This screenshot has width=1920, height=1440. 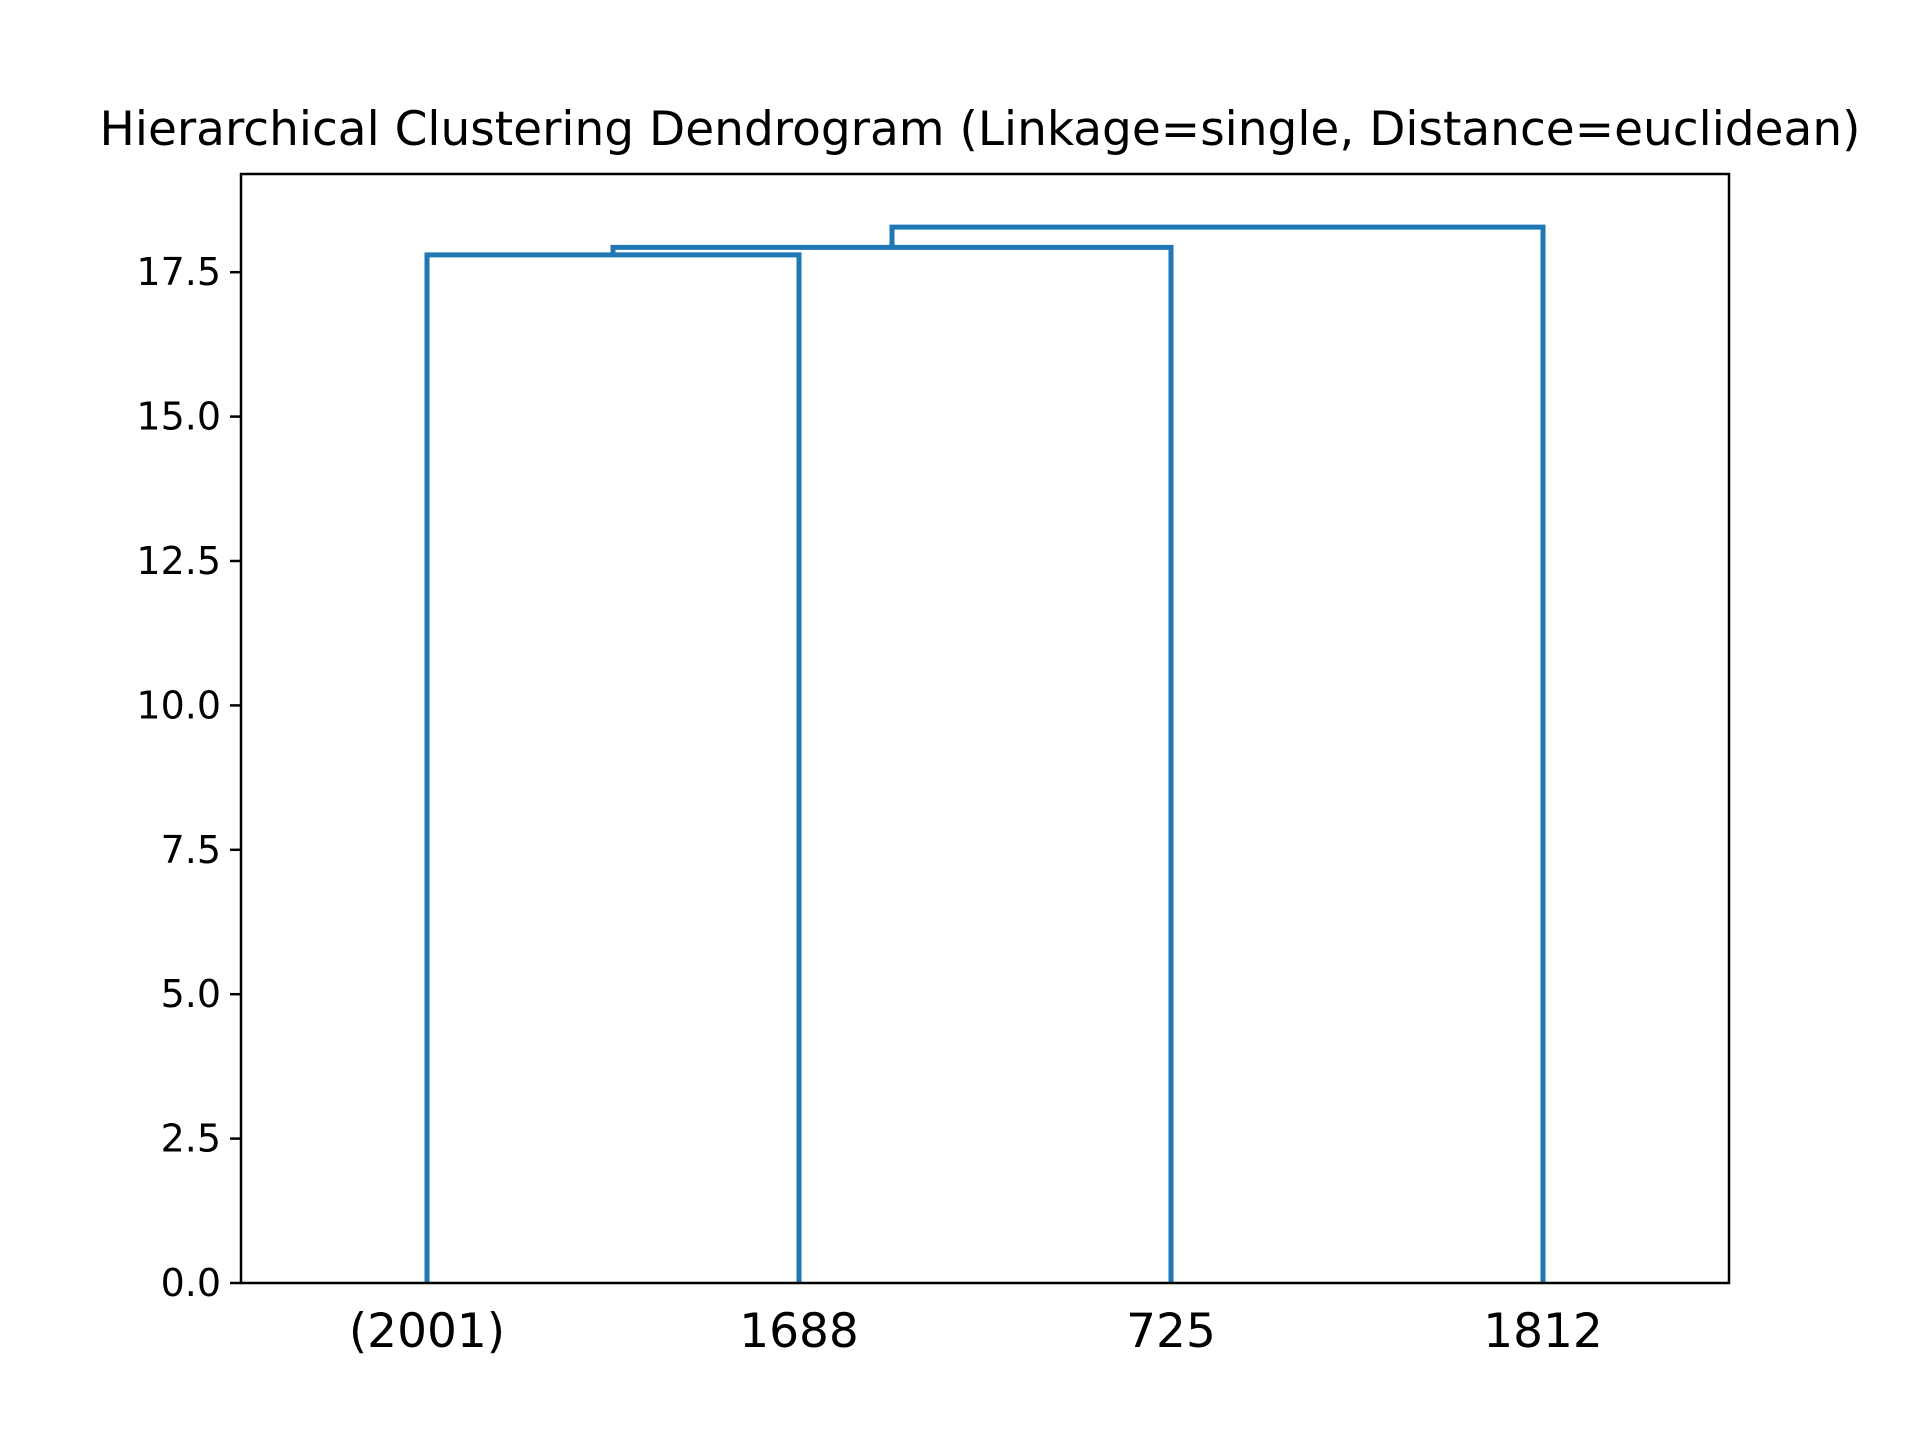 I want to click on leaf-label: 725, so click(x=1171, y=1331).